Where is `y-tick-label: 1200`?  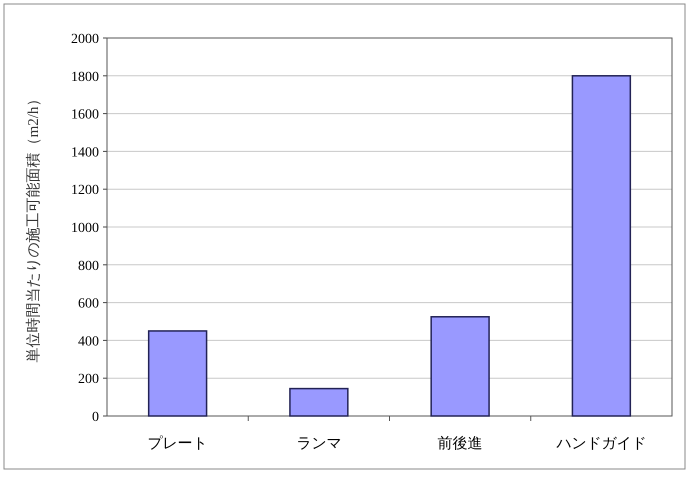
y-tick-label: 1200 is located at coordinates (85, 190).